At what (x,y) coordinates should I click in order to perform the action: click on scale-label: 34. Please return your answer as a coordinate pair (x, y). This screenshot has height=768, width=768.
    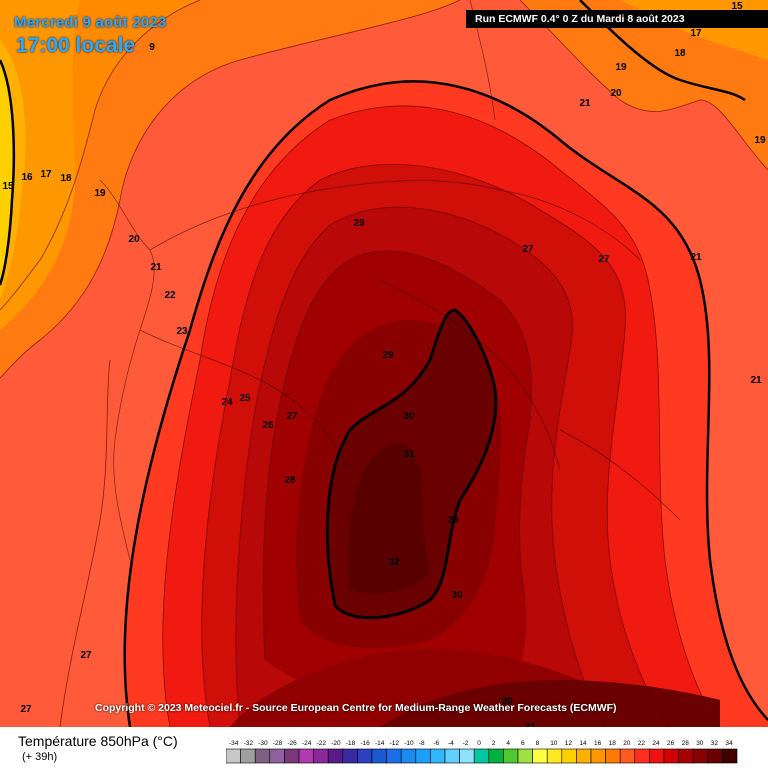
    Looking at the image, I should click on (729, 743).